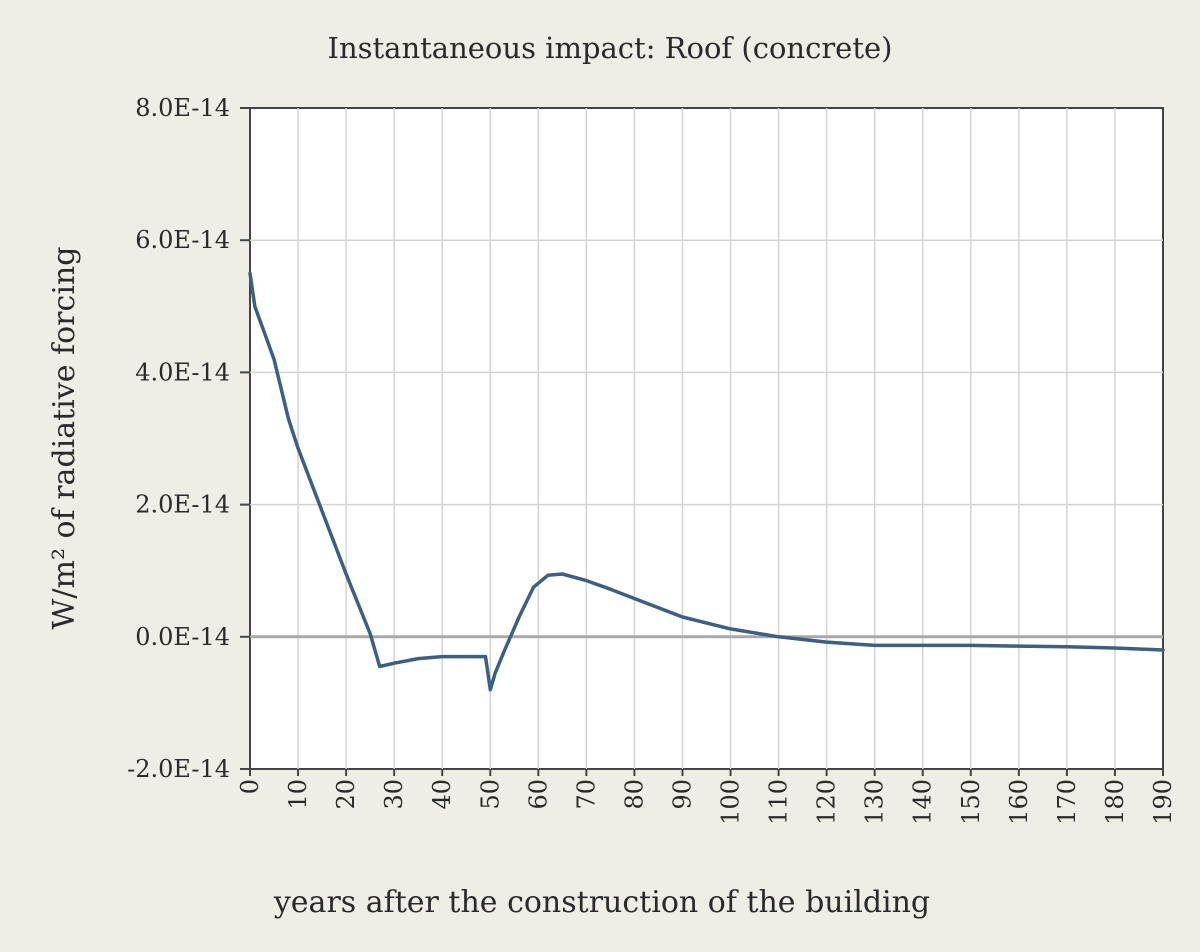  I want to click on x-tick-label: 140, so click(923, 802).